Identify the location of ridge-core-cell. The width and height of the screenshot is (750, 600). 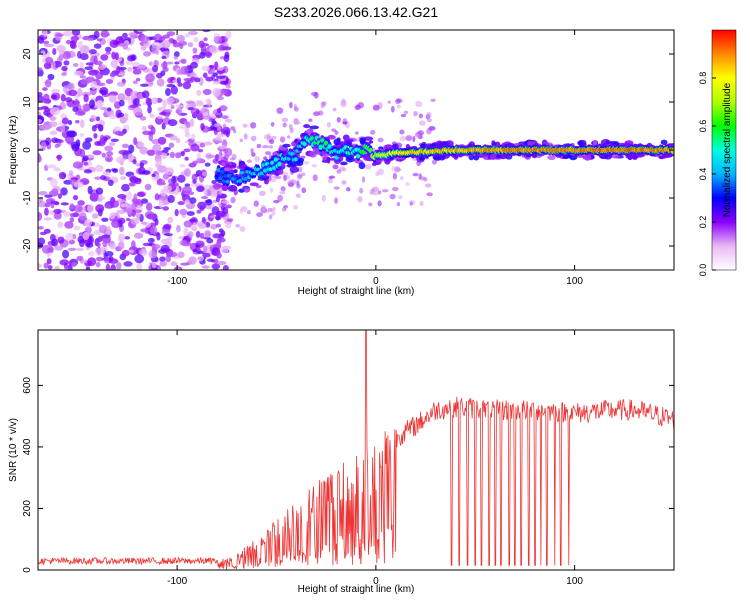
(329, 146).